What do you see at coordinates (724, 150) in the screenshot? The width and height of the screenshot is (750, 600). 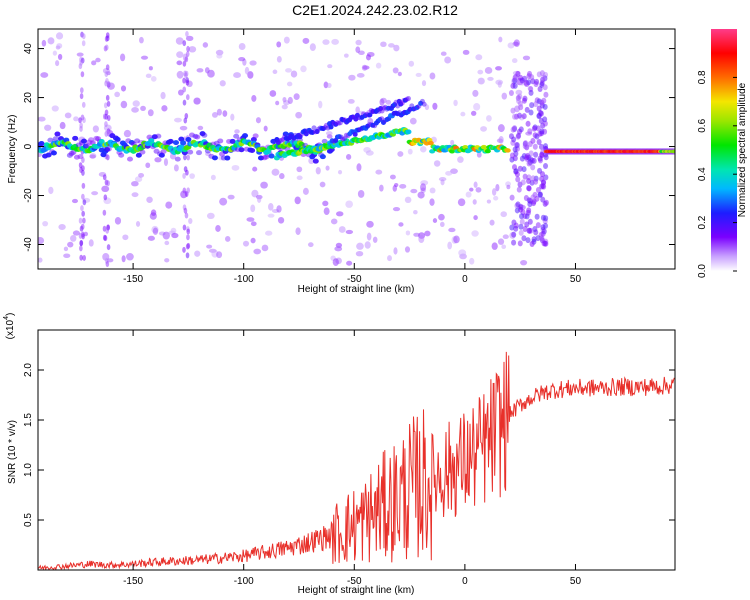 I see `colorbar-strip` at bounding box center [724, 150].